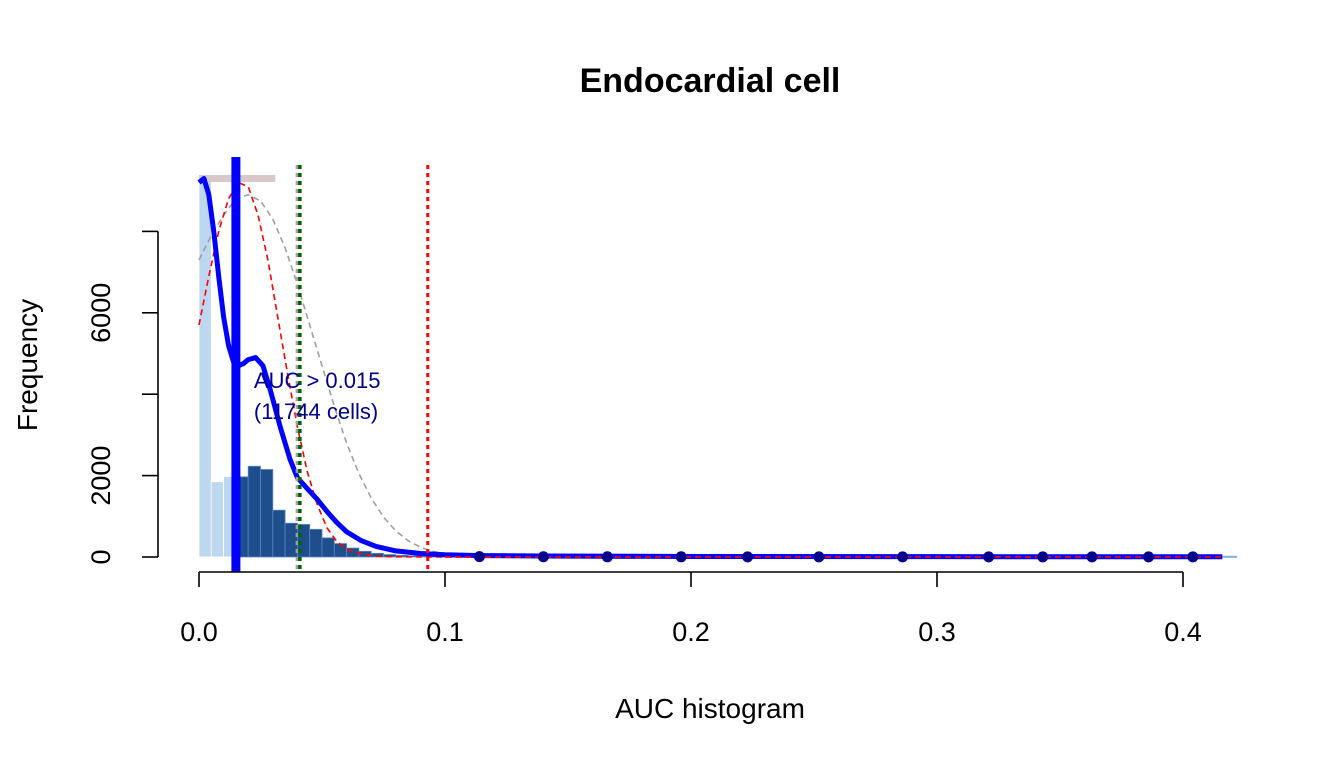 This screenshot has width=1344, height=768. I want to click on y-tick-label: 2000, so click(101, 476).